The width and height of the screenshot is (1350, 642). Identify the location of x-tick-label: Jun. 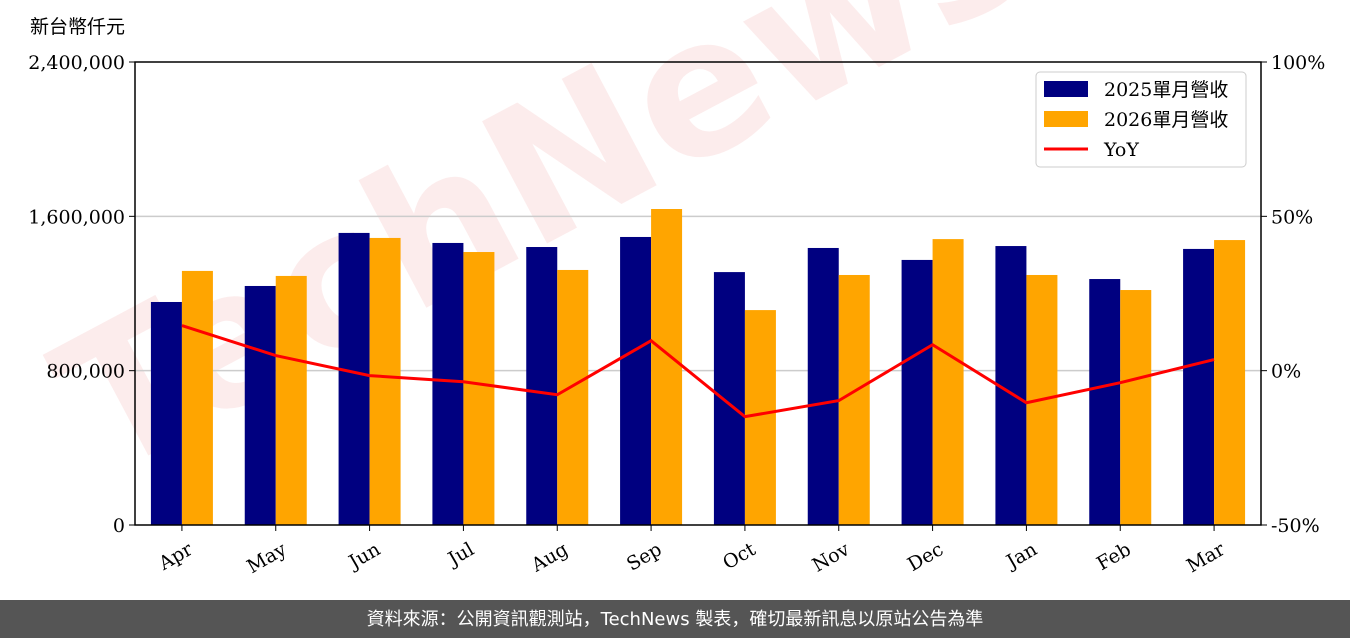
(364, 556).